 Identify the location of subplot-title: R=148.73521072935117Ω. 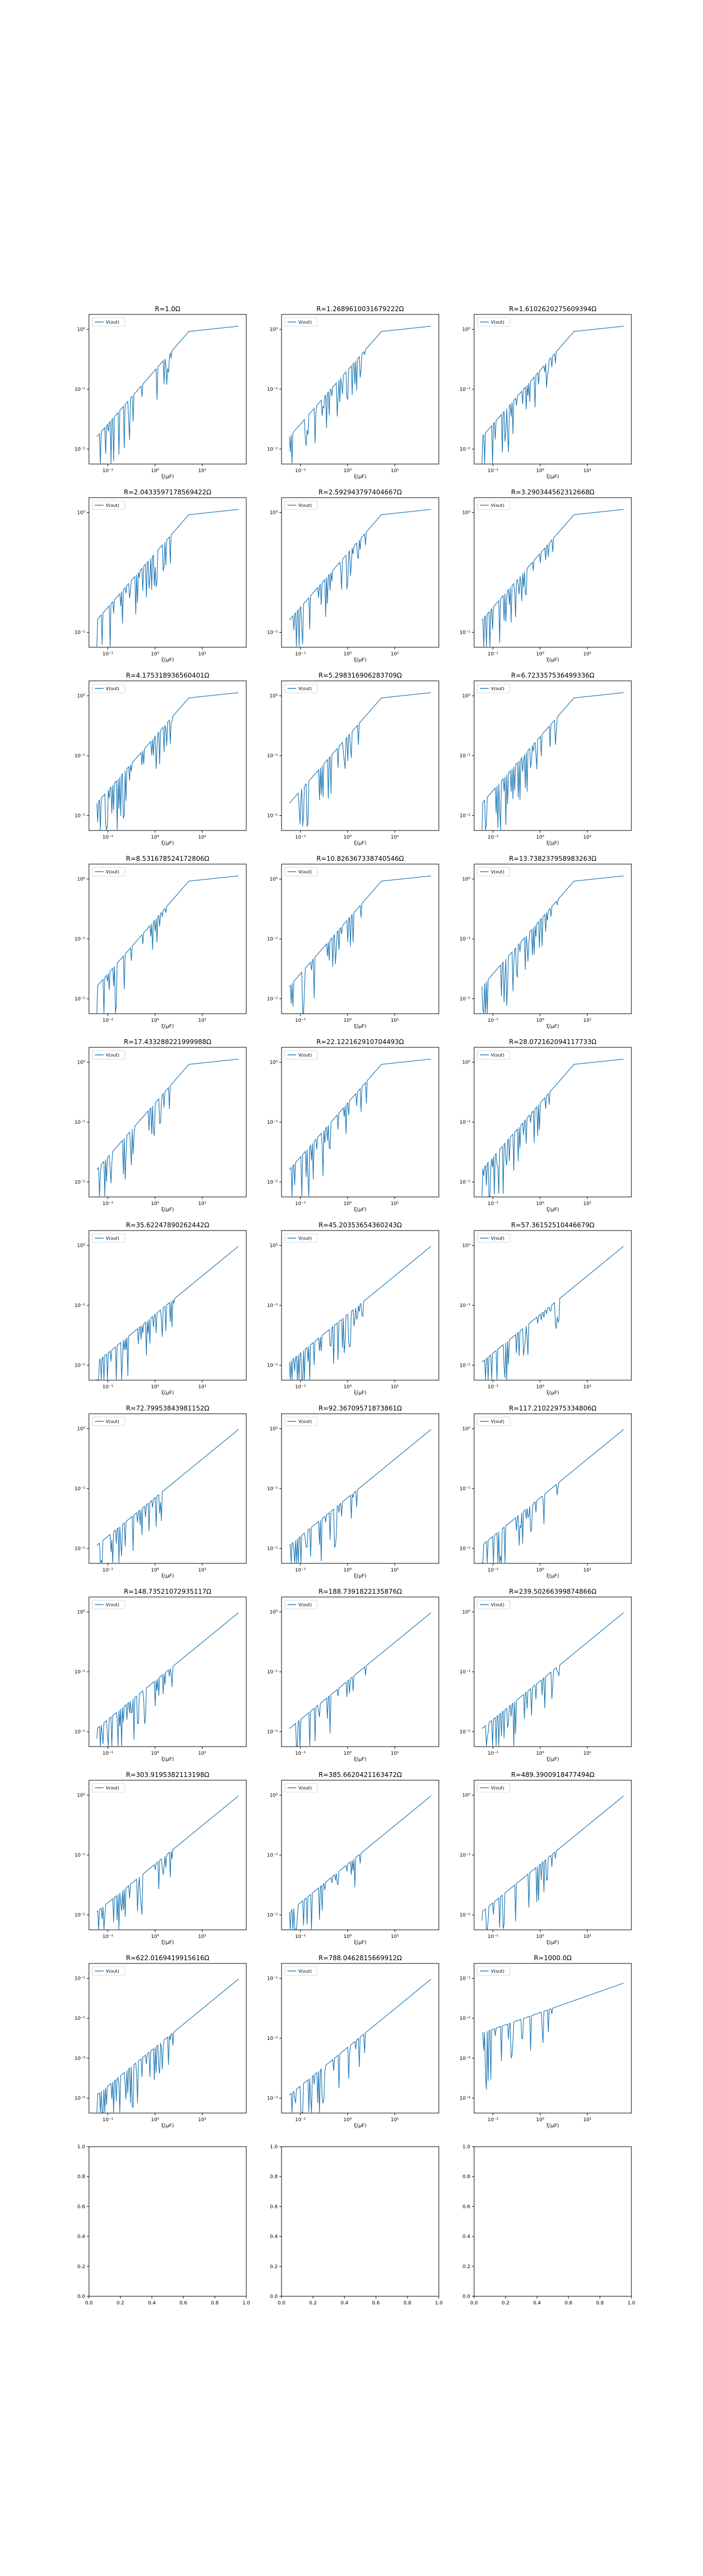
(167, 1591).